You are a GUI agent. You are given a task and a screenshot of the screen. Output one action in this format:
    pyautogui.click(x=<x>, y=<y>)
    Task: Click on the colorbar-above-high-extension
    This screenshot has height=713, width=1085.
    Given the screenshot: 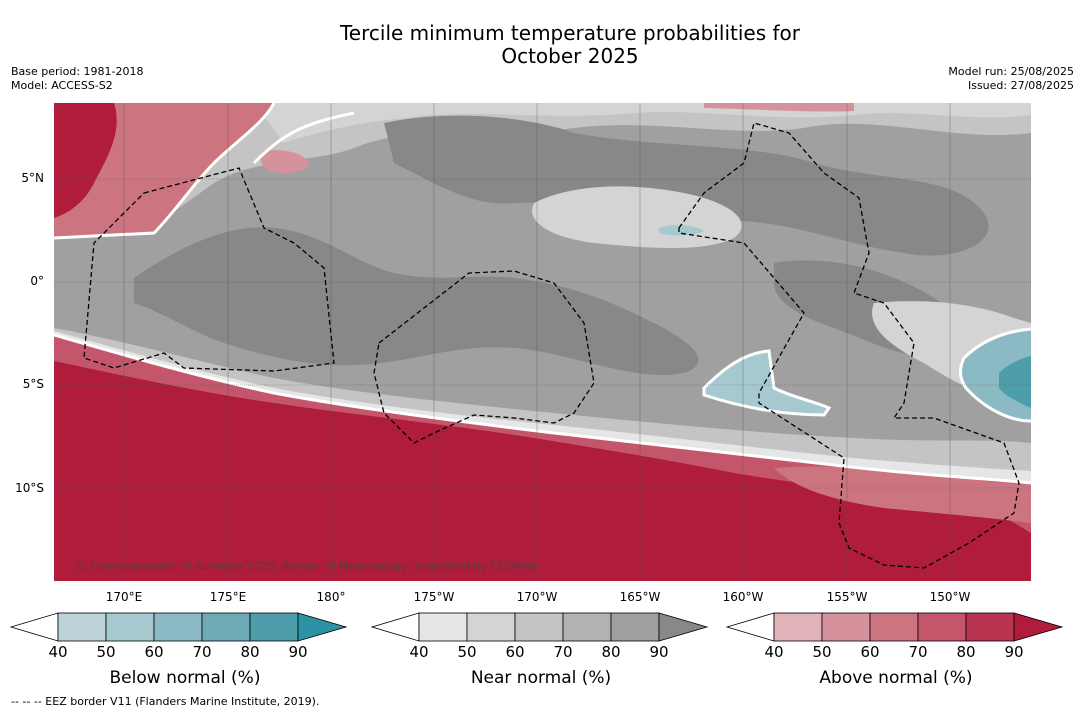 What is the action you would take?
    pyautogui.click(x=1038, y=627)
    